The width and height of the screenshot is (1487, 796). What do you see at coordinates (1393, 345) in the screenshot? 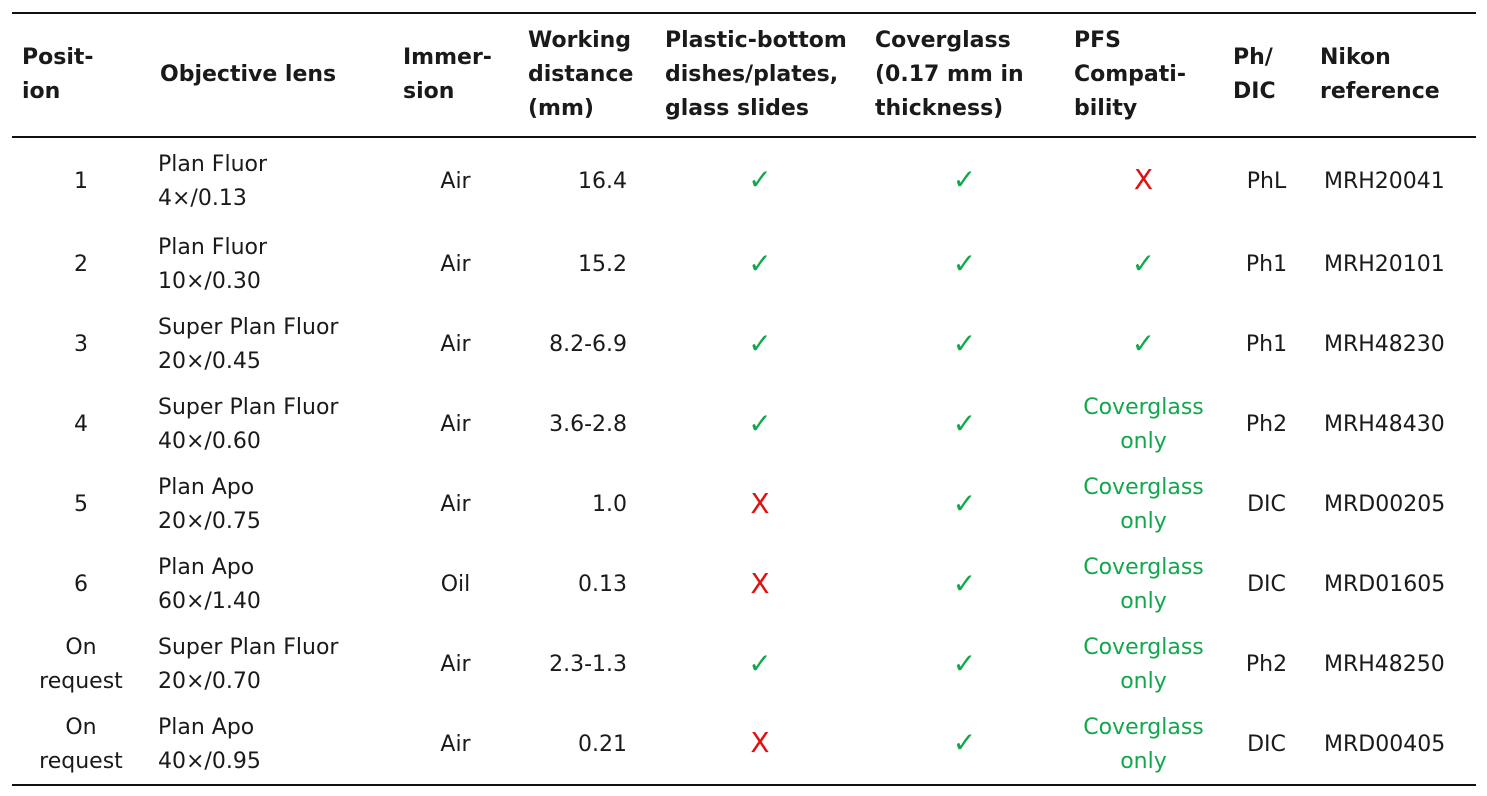
I see `cell-nikon-reference: MRH48230` at bounding box center [1393, 345].